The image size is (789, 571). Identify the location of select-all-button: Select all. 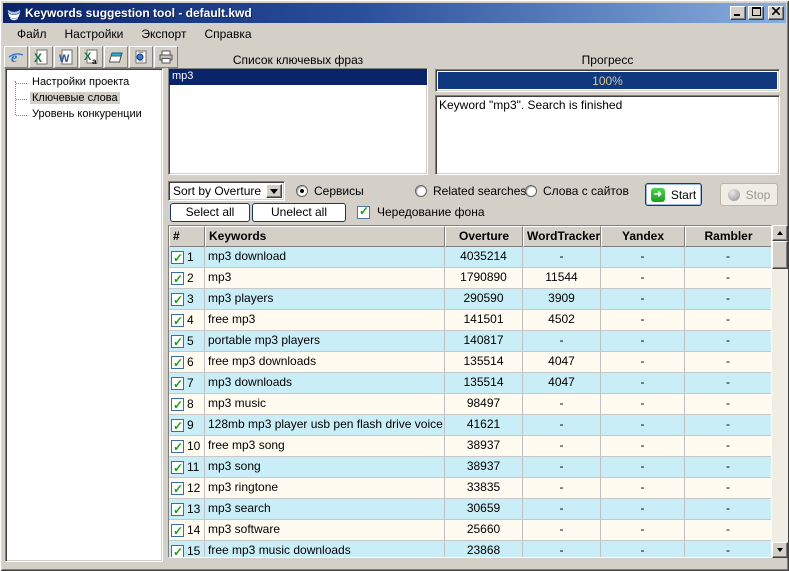
(210, 212).